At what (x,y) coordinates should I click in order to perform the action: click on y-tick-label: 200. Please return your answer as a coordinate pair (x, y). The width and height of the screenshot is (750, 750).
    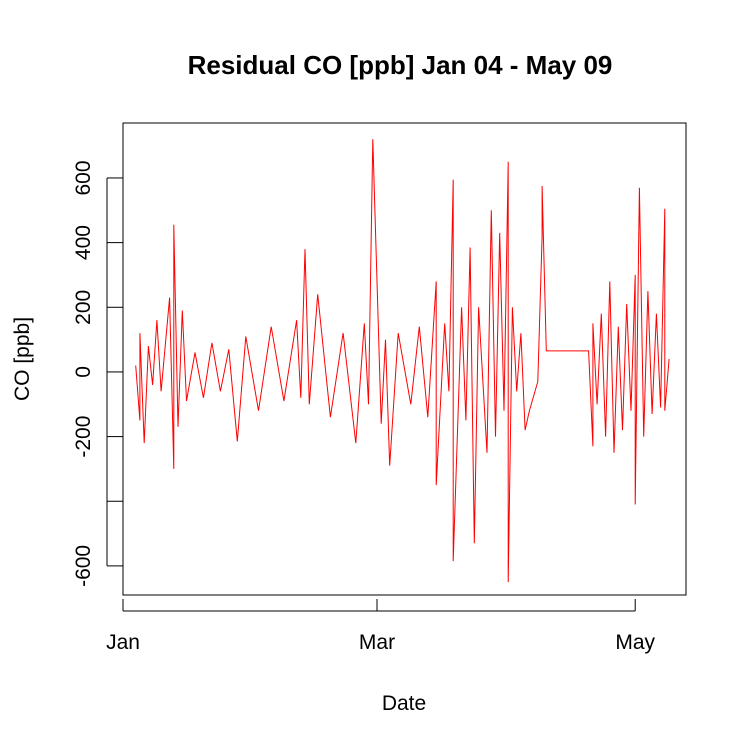
    Looking at the image, I should click on (83, 307).